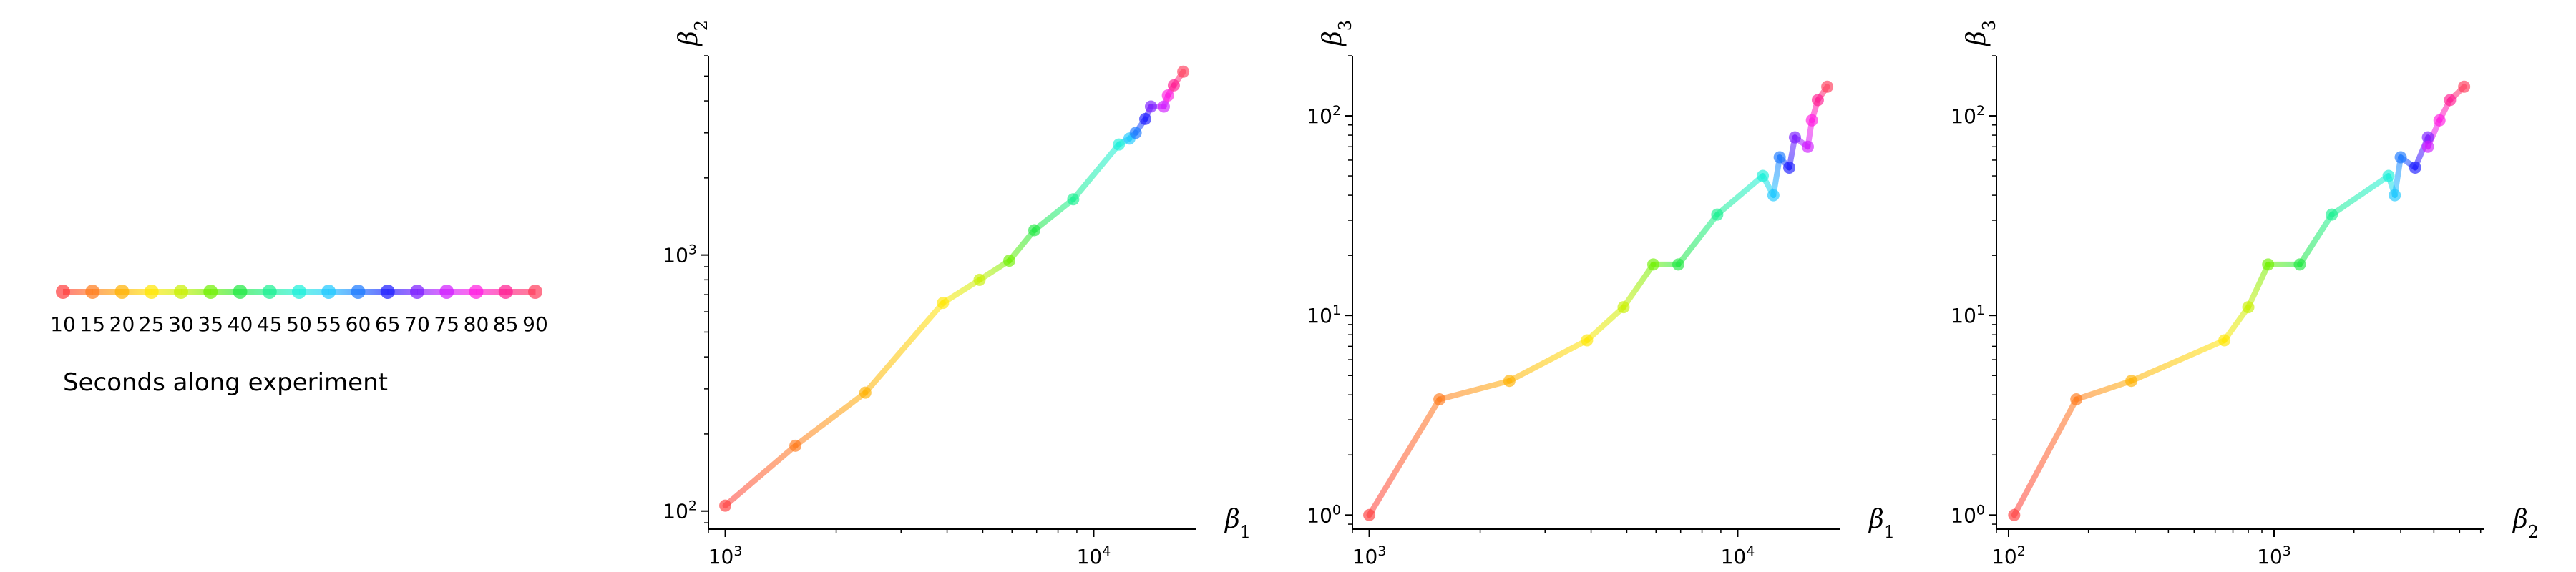  Describe the element at coordinates (210, 324) in the screenshot. I see `legend-tick-label: 35` at that location.